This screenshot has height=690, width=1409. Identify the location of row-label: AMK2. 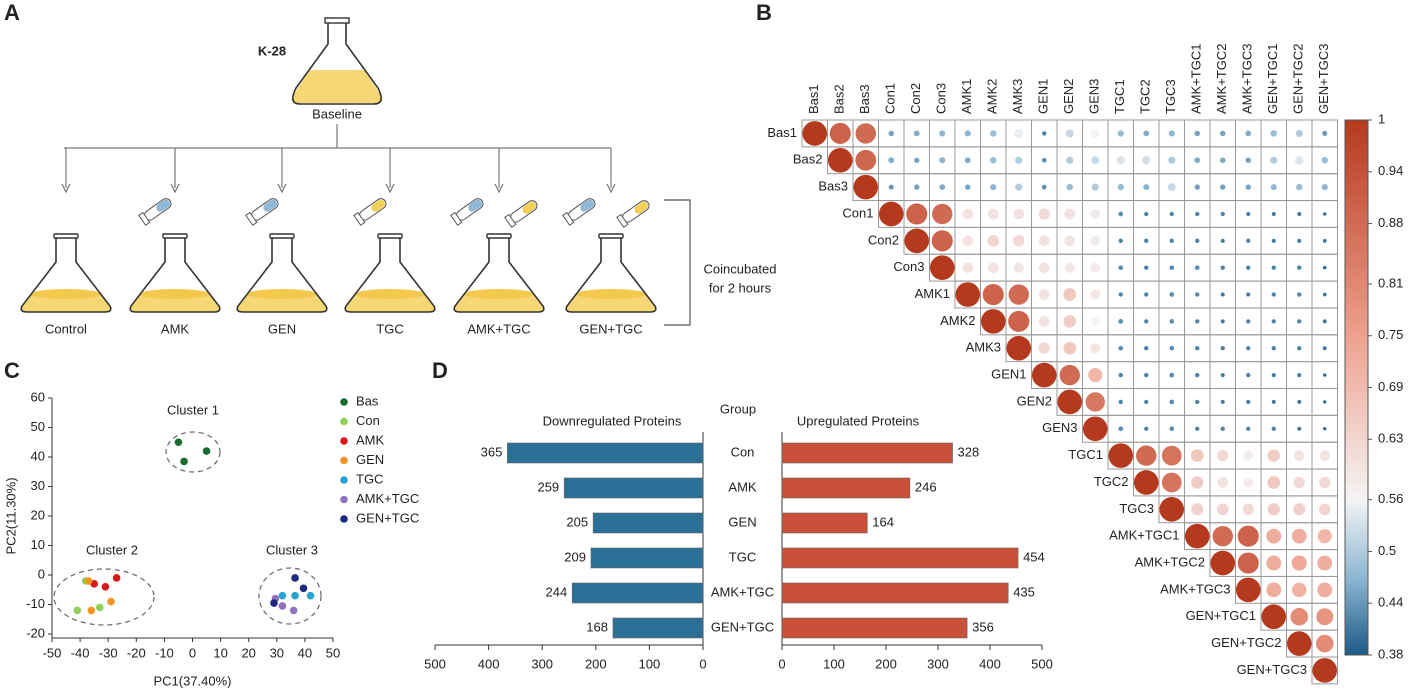
(957, 320).